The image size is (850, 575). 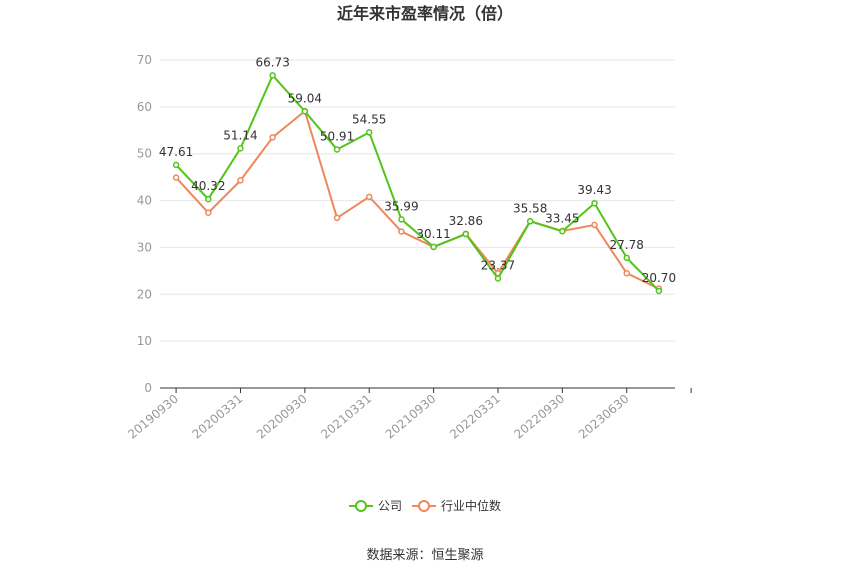 I want to click on data-label: 50.91, so click(x=337, y=136).